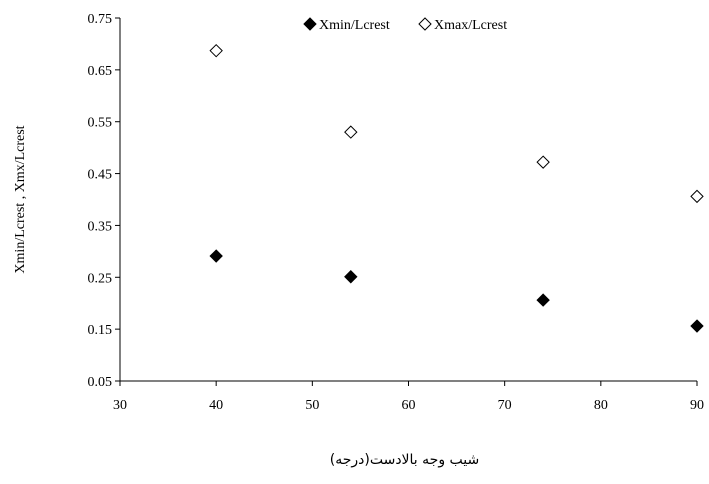 The height and width of the screenshot is (484, 709). What do you see at coordinates (601, 405) in the screenshot?
I see `x-tick-label: 80` at bounding box center [601, 405].